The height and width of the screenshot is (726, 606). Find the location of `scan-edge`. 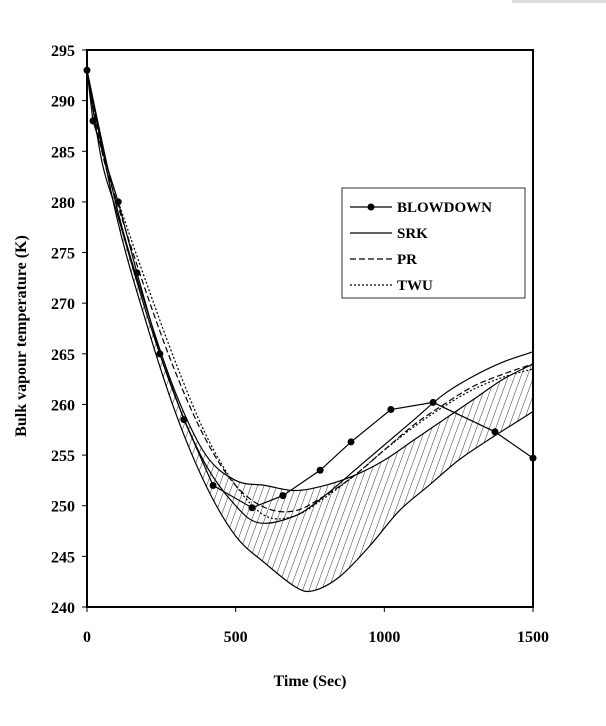

scan-edge is located at coordinates (559, 1).